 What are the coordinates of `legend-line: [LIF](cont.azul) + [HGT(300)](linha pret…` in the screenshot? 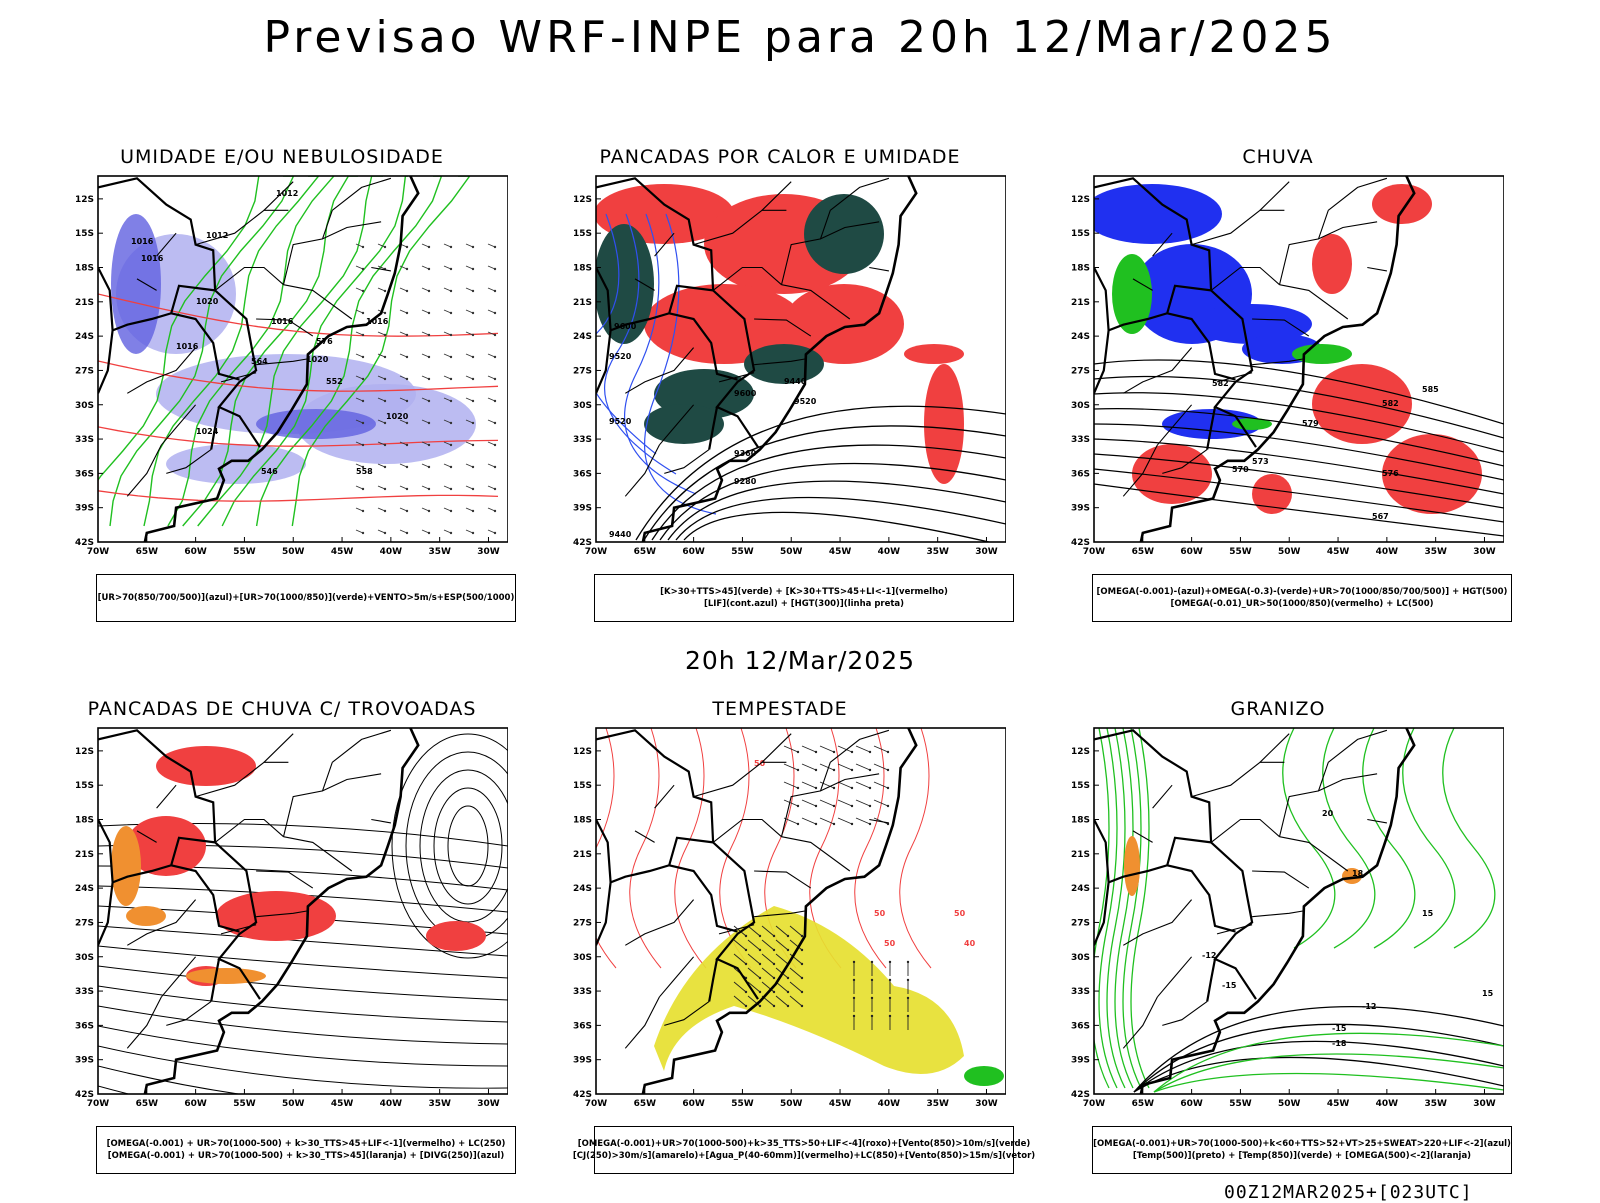 It's located at (804, 604).